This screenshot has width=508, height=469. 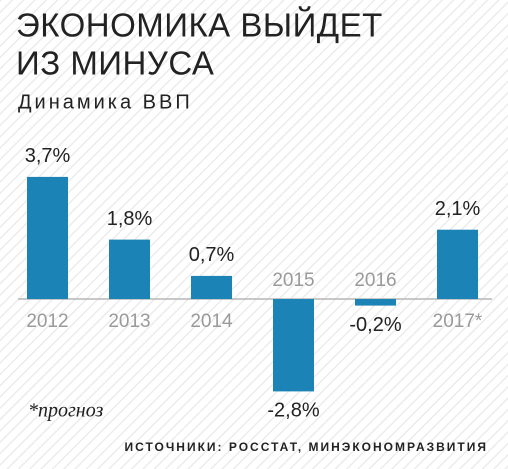 What do you see at coordinates (105, 102) in the screenshot?
I see `chart-subtitle: Динамика ВВП` at bounding box center [105, 102].